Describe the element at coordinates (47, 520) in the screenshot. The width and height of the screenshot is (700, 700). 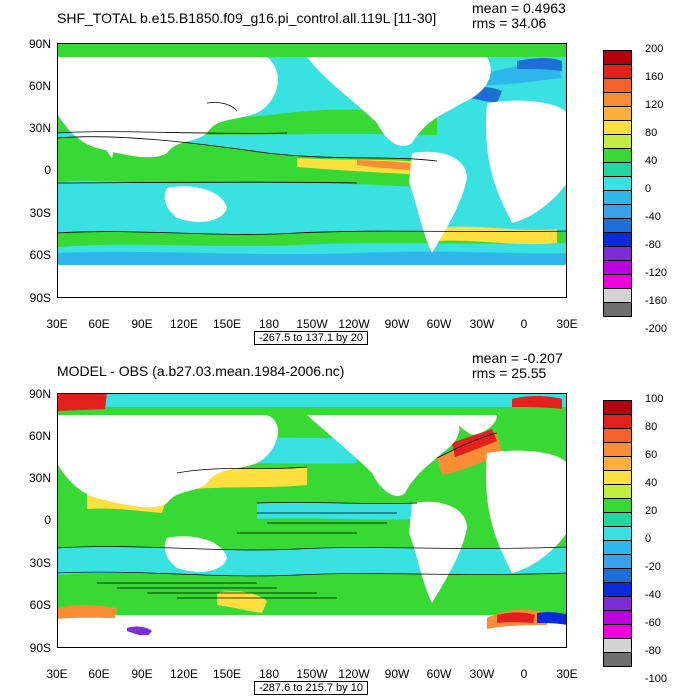
I see `lat-label: 0` at that location.